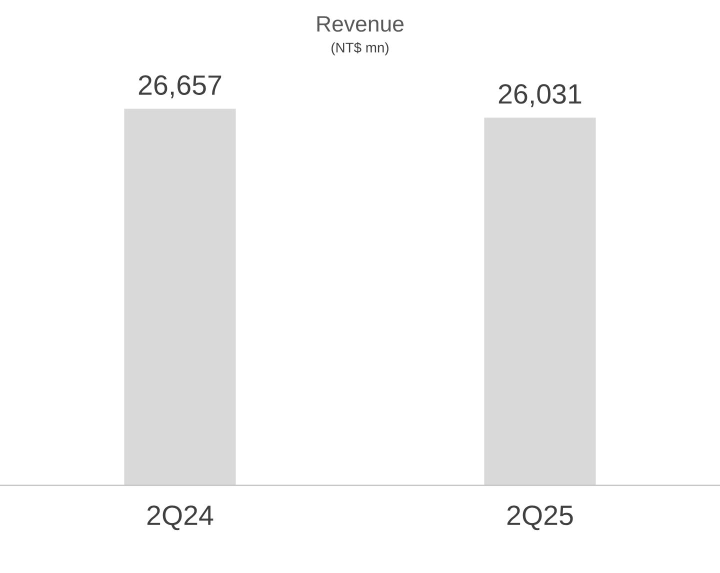 The height and width of the screenshot is (573, 720). I want to click on x-tick-label: 2Q24, so click(180, 518).